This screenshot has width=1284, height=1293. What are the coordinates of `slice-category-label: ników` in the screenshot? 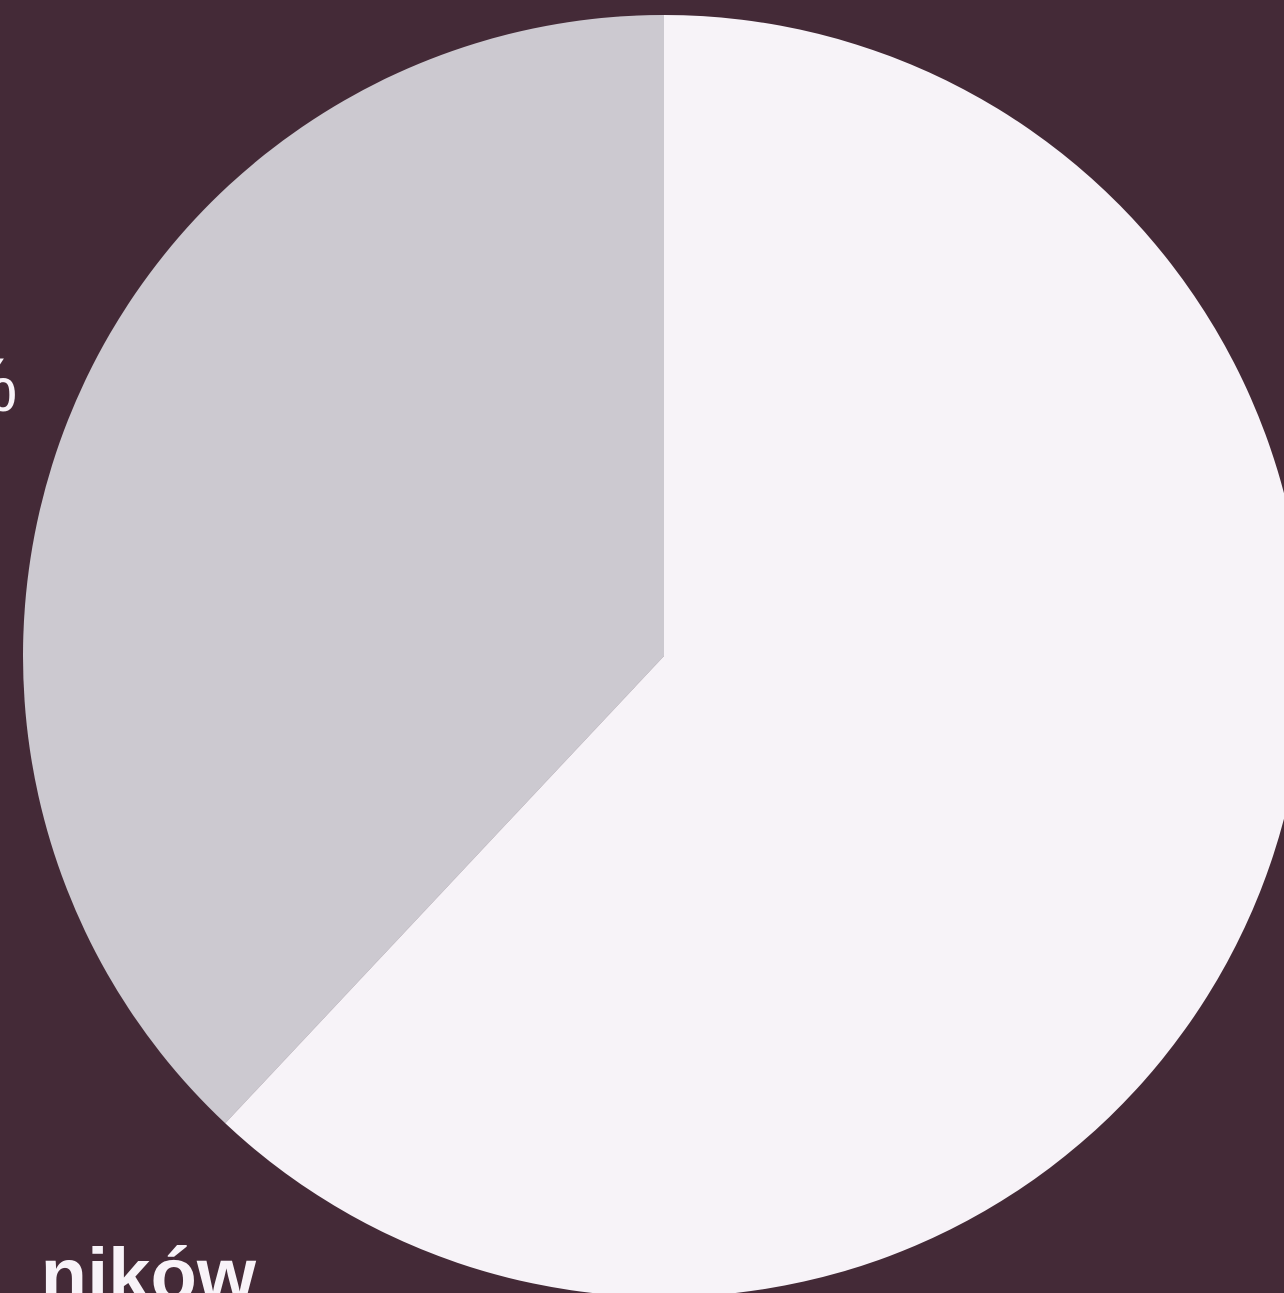 It's located at (148, 1263).